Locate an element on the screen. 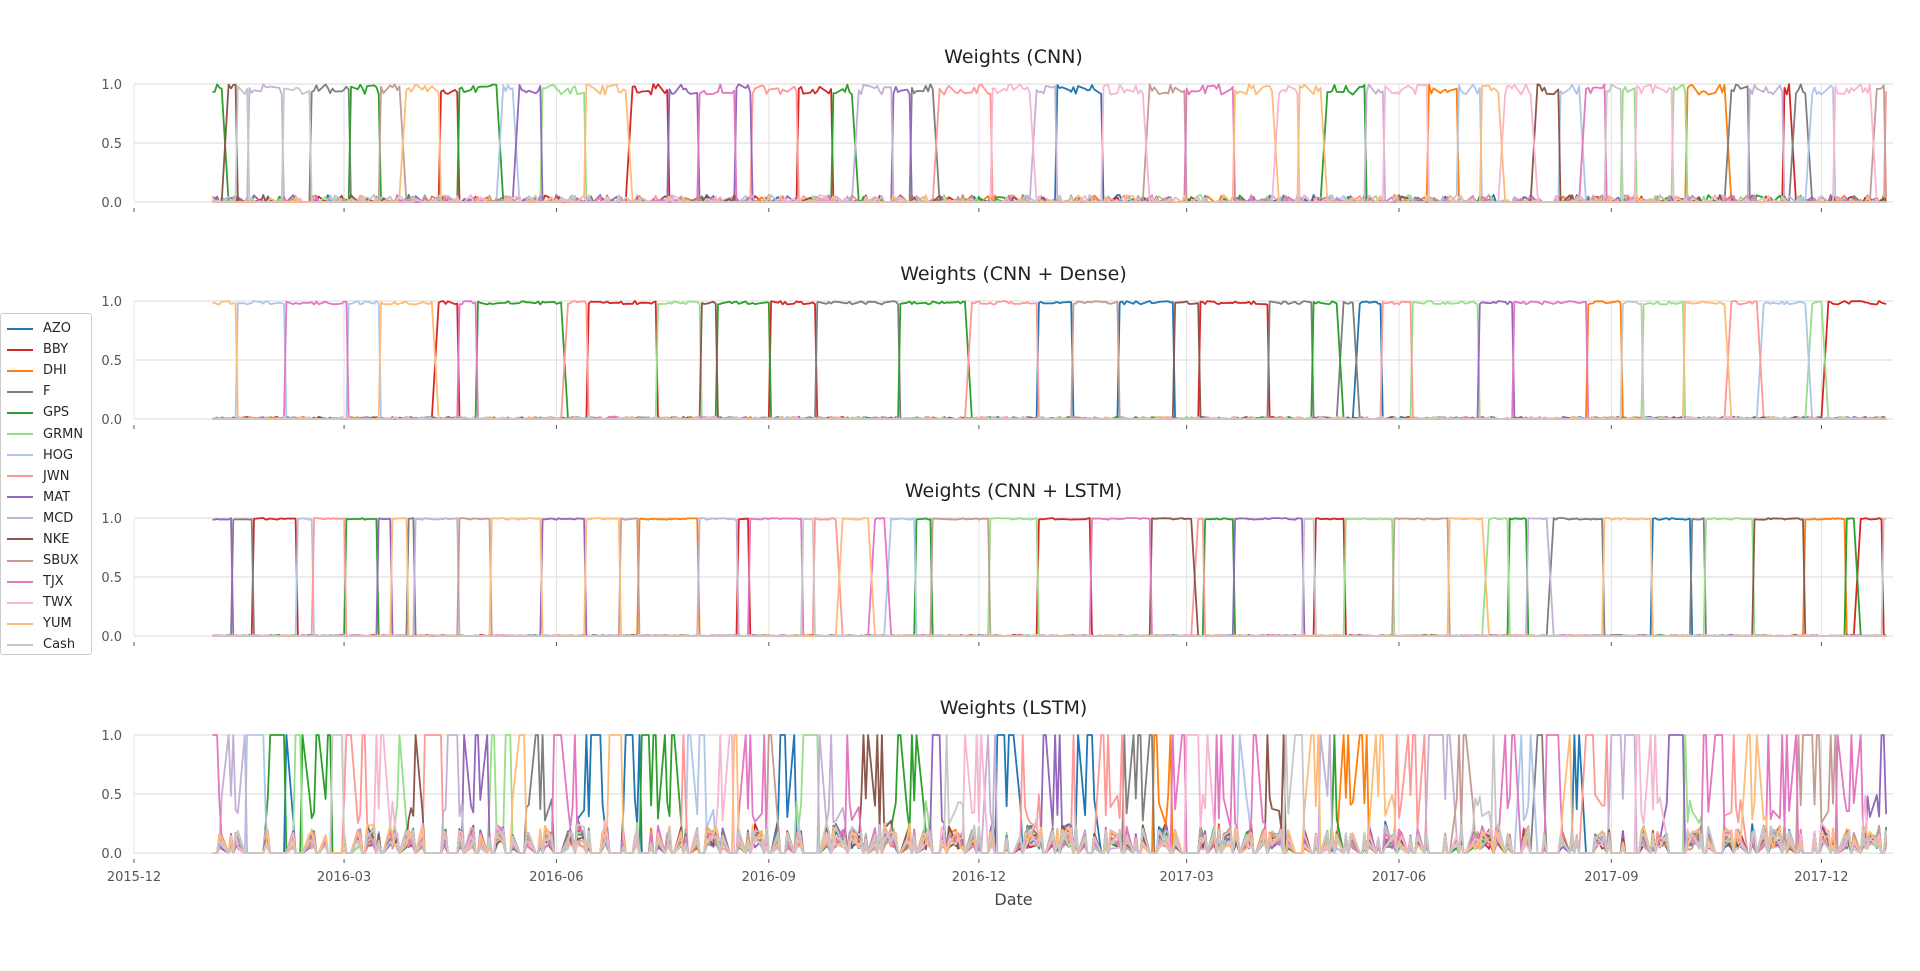  legend-label: BBY is located at coordinates (56, 350).